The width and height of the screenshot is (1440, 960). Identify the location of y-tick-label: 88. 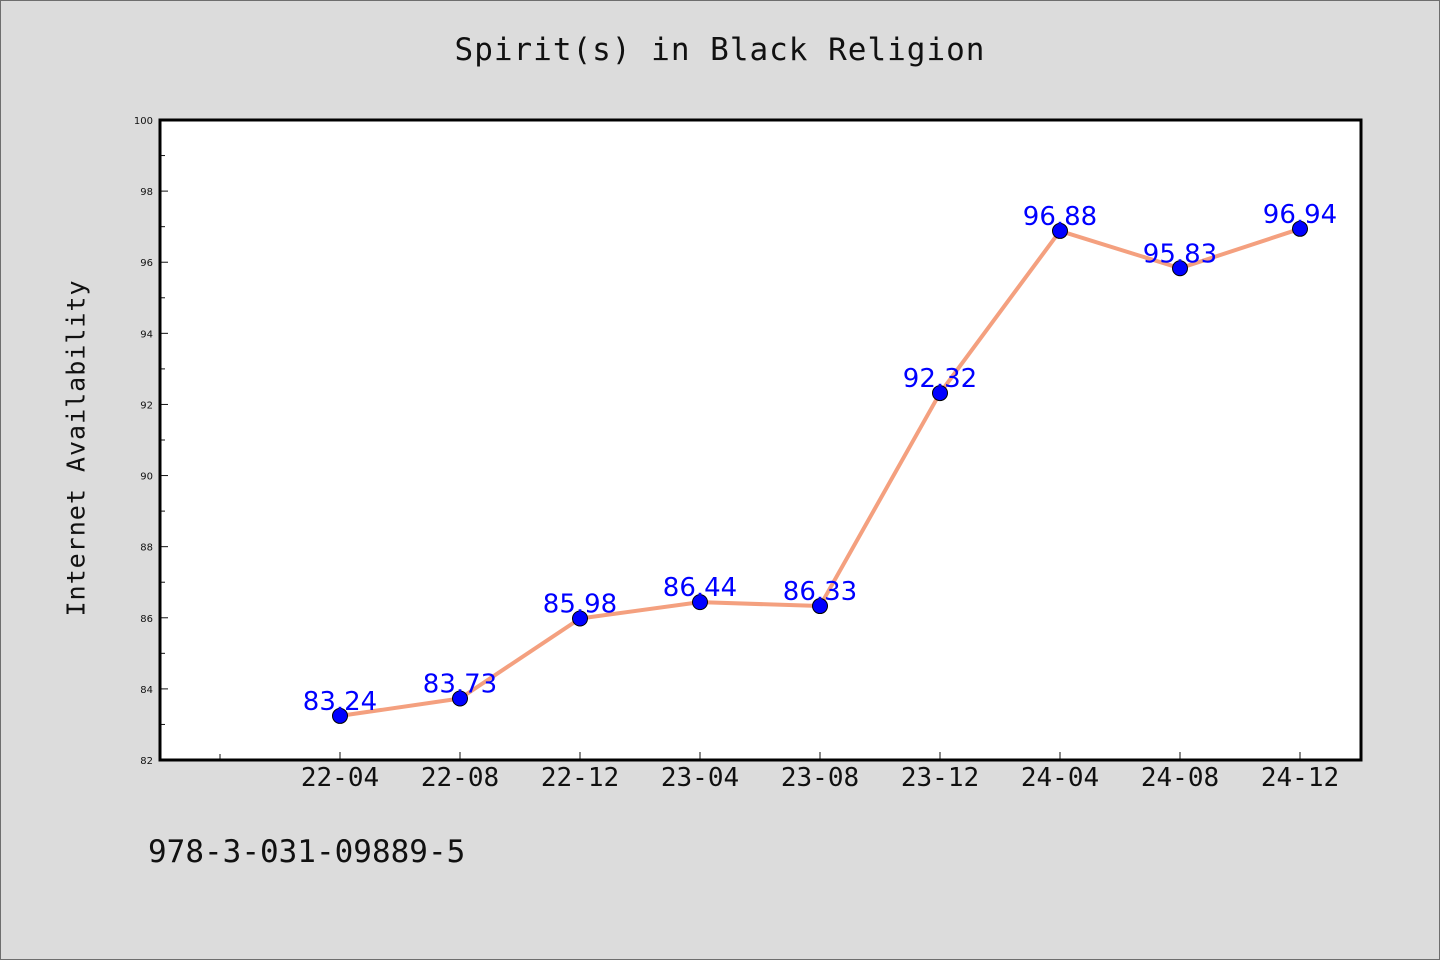
(146, 548).